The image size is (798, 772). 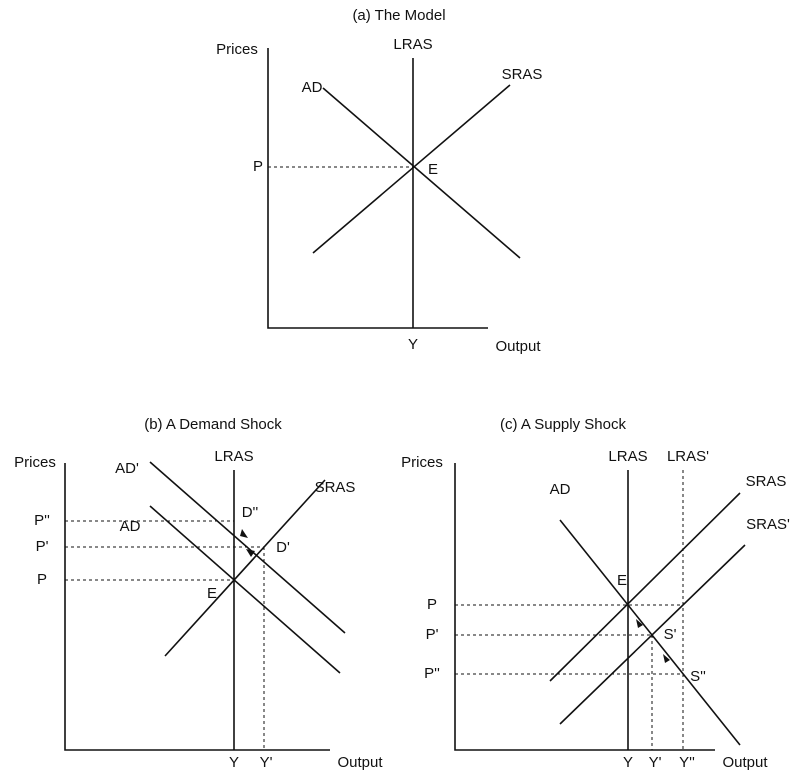 What do you see at coordinates (698, 676) in the screenshot?
I see `point-label: S''` at bounding box center [698, 676].